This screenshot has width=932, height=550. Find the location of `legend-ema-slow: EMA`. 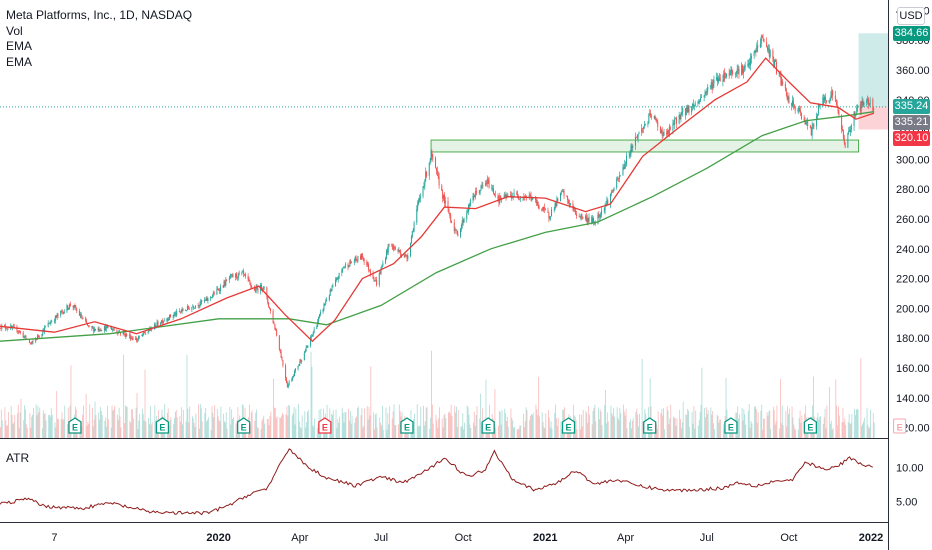

legend-ema-slow: EMA is located at coordinates (19, 61).